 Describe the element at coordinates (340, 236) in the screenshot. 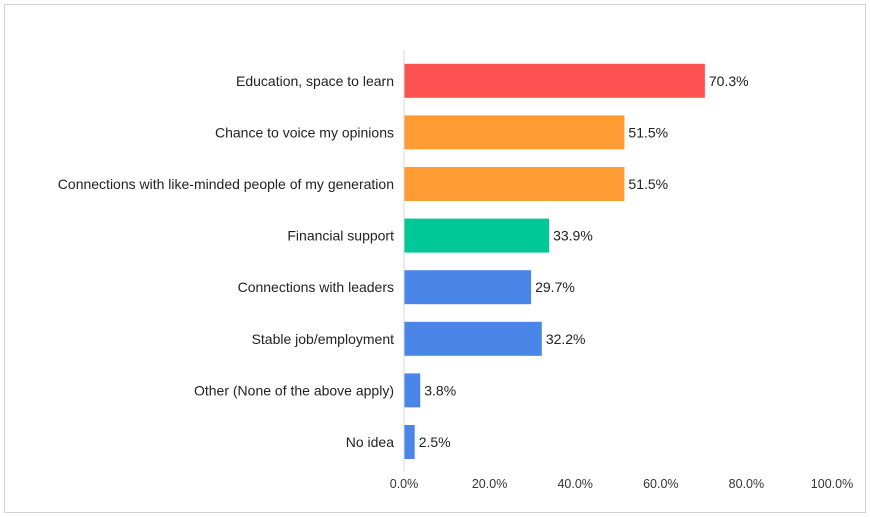

I see `category-label-3: Financial support` at that location.